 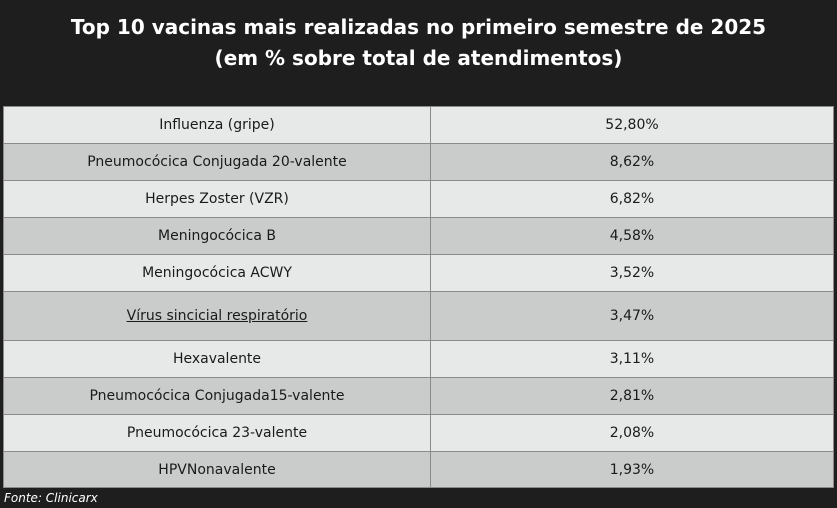 I want to click on vaccine-name: Meningocócica ACWY, so click(x=217, y=273).